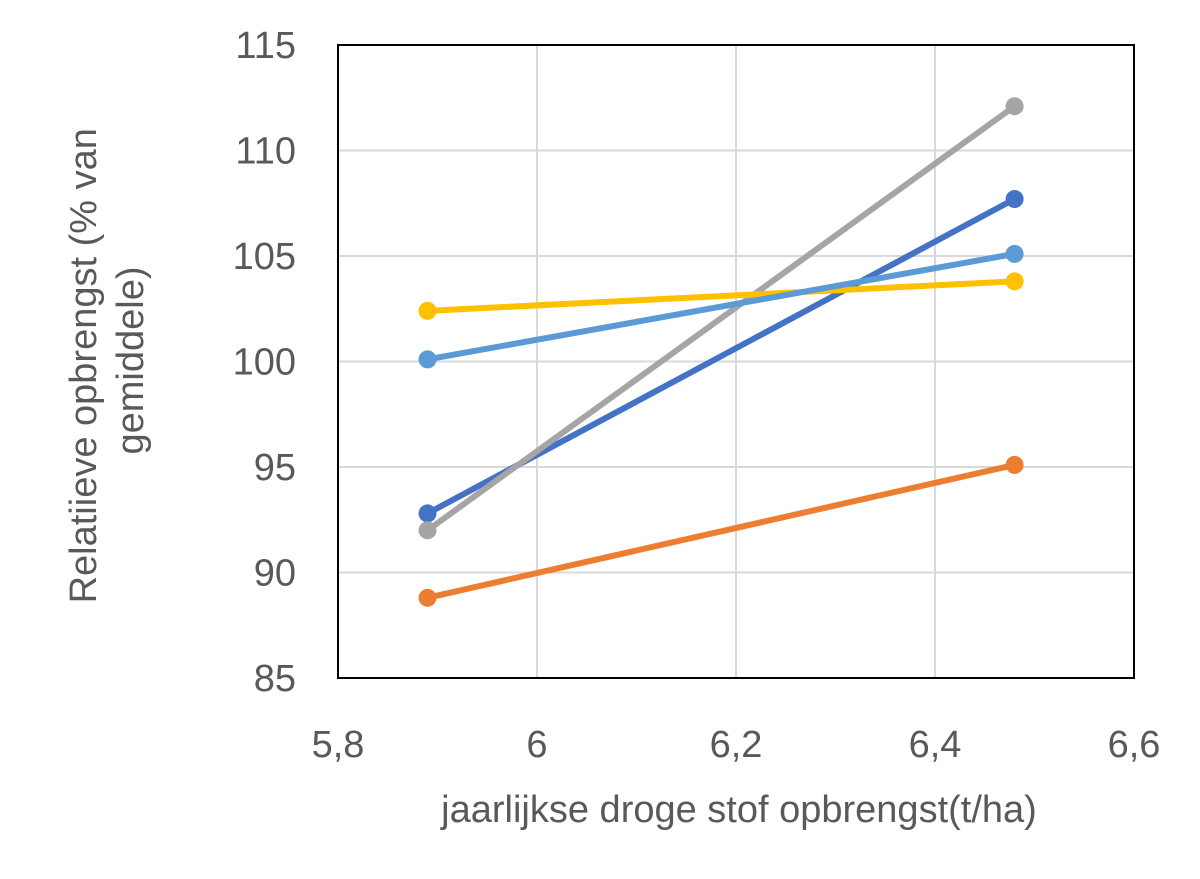  I want to click on x-tick-label: 6,2, so click(736, 745).